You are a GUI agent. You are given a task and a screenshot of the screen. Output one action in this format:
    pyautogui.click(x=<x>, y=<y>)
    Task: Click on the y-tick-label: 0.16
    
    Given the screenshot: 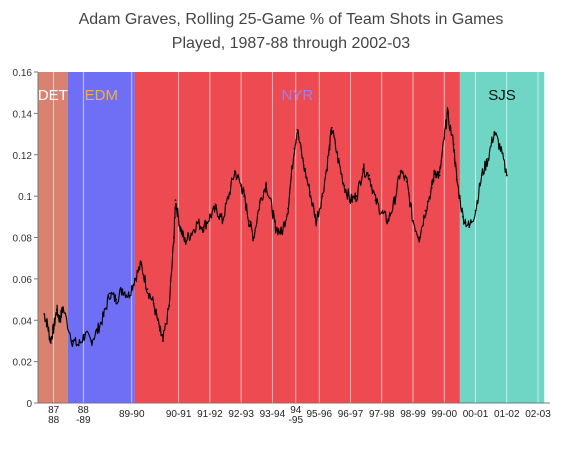 What is the action you would take?
    pyautogui.click(x=23, y=73)
    